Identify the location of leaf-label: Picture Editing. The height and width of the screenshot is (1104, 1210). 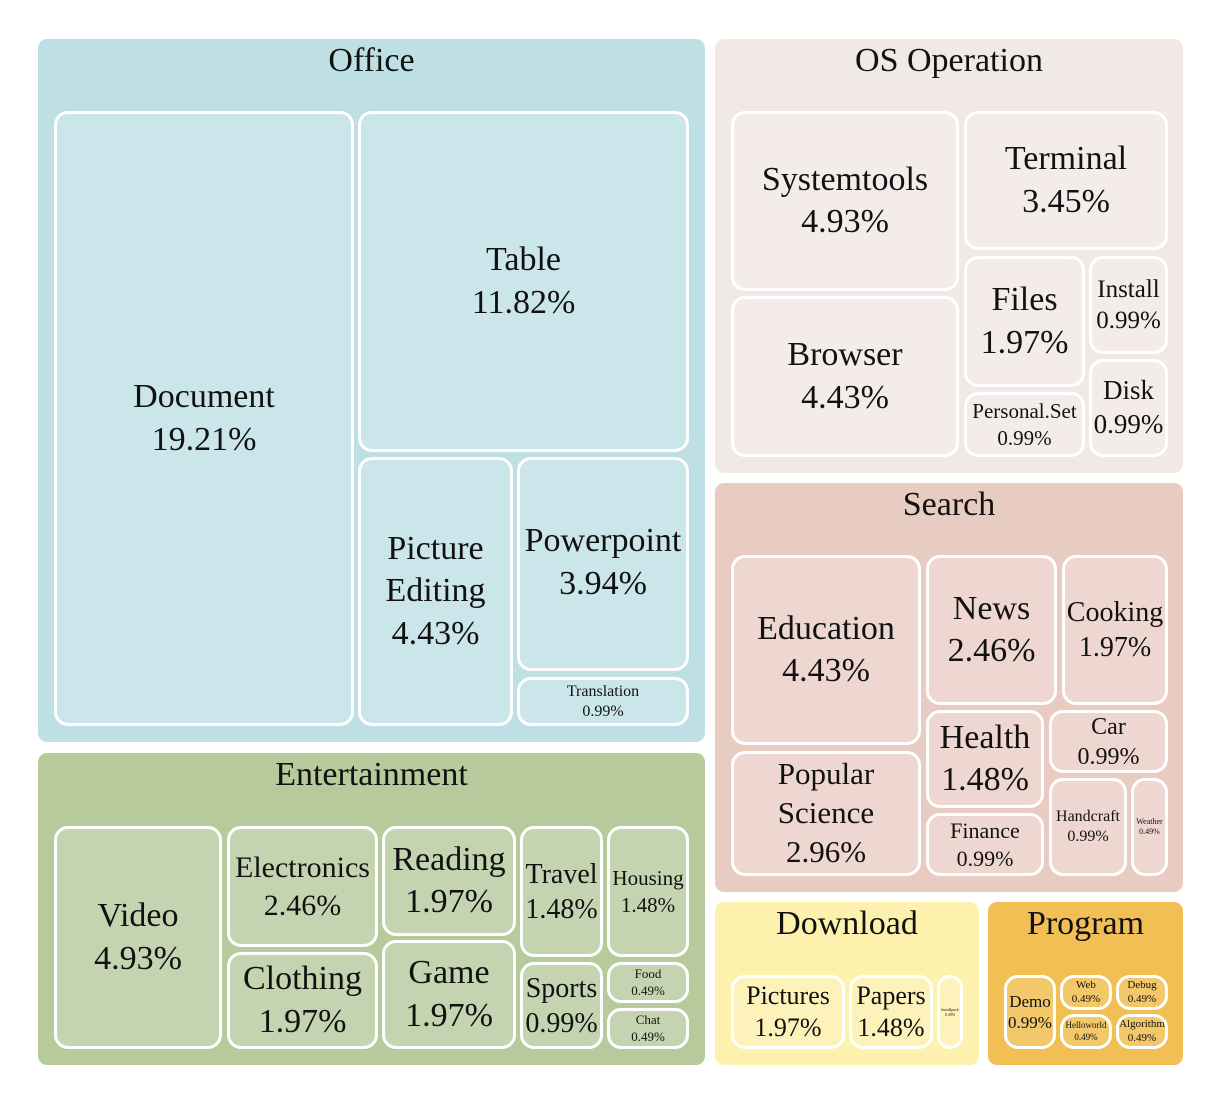
(435, 569).